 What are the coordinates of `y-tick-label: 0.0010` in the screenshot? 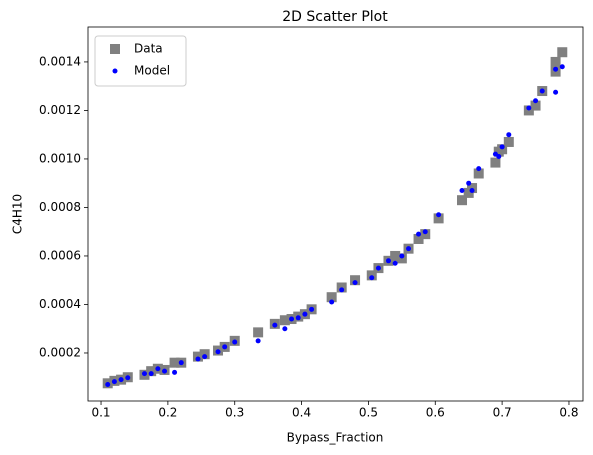 It's located at (60, 158).